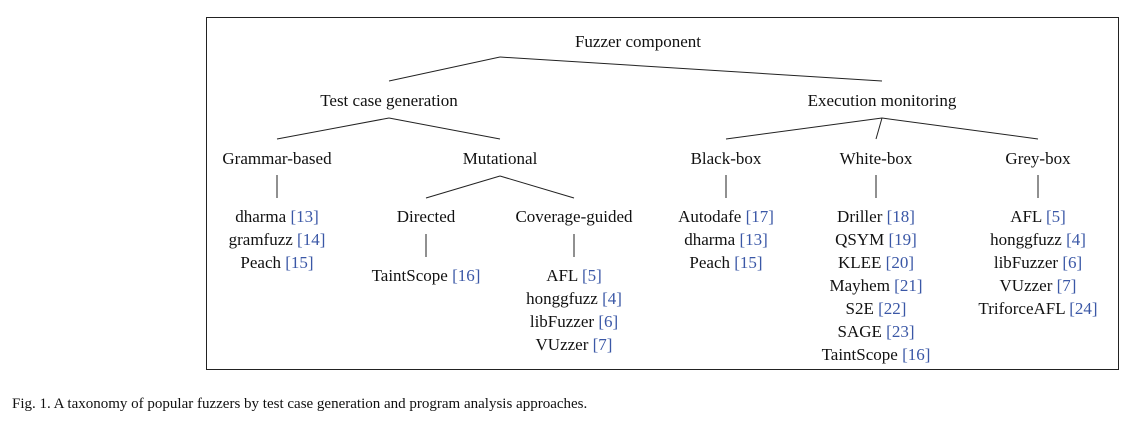 This screenshot has width=1138, height=427. What do you see at coordinates (804, 128) in the screenshot?
I see `edge-em-blackbox` at bounding box center [804, 128].